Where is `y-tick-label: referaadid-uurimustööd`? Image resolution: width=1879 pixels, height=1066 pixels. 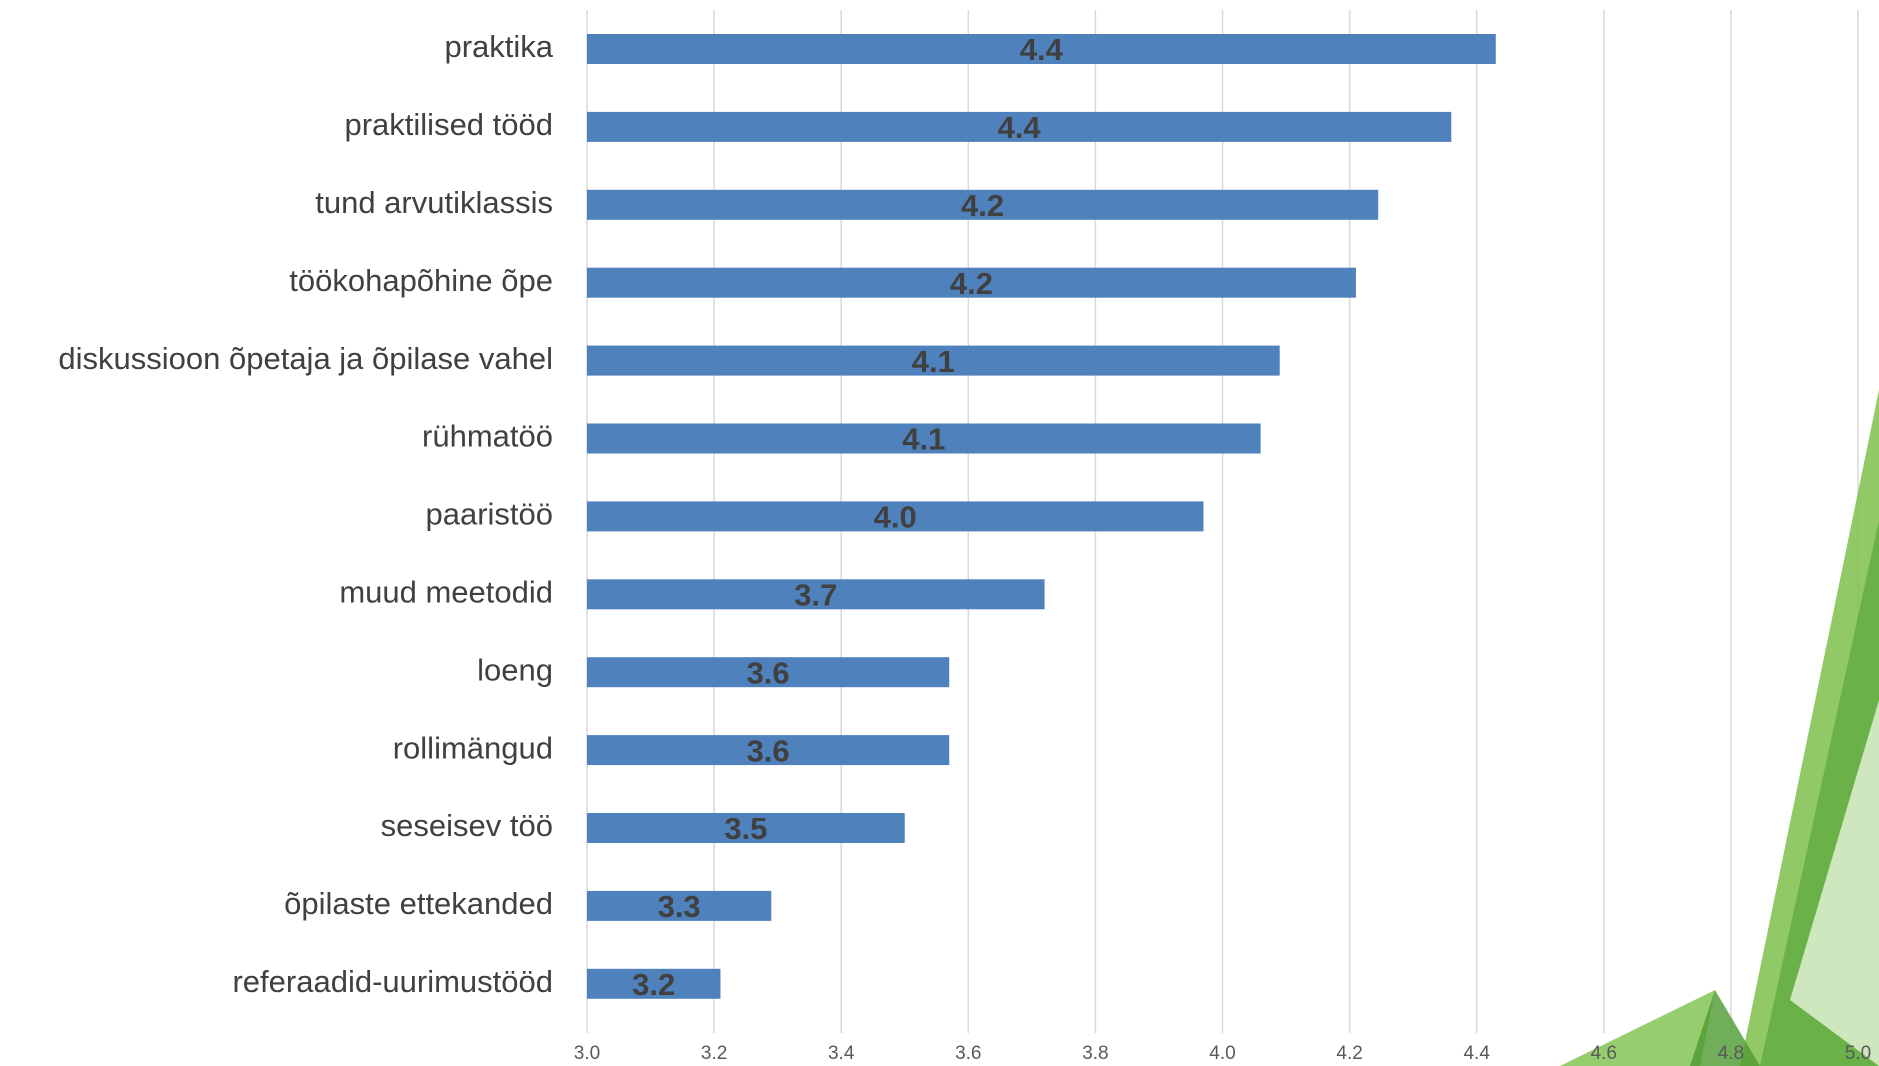
y-tick-label: referaadid-uurimustööd is located at coordinates (392, 981).